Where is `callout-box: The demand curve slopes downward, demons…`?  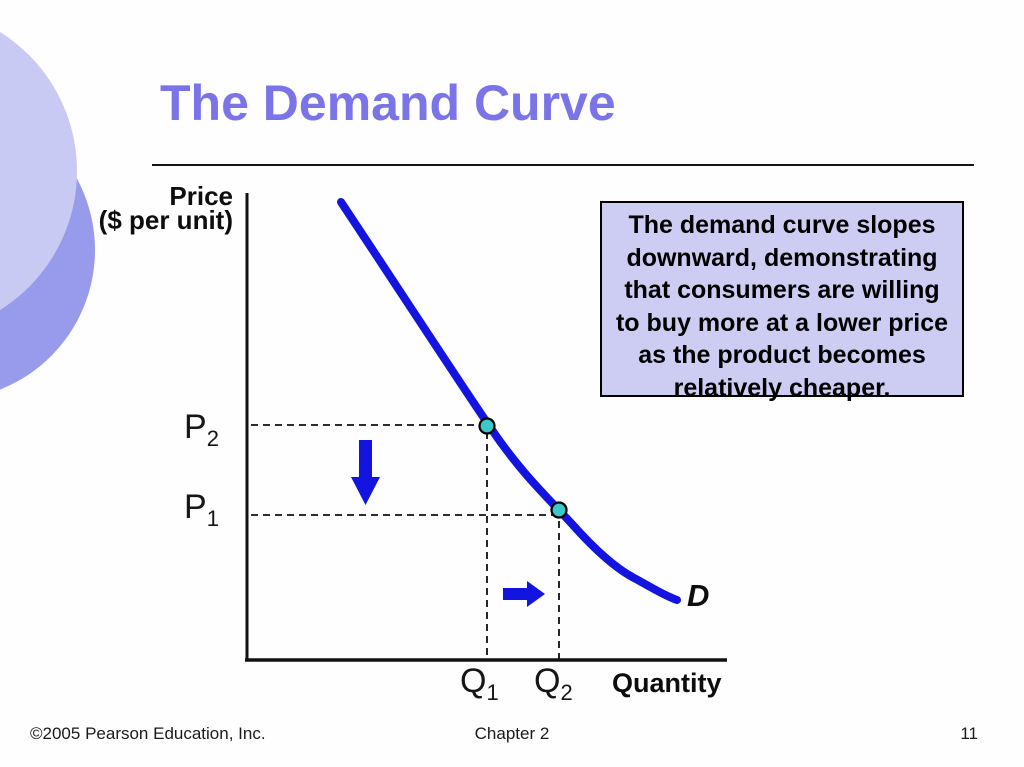 callout-box: The demand curve slopes downward, demons… is located at coordinates (782, 301).